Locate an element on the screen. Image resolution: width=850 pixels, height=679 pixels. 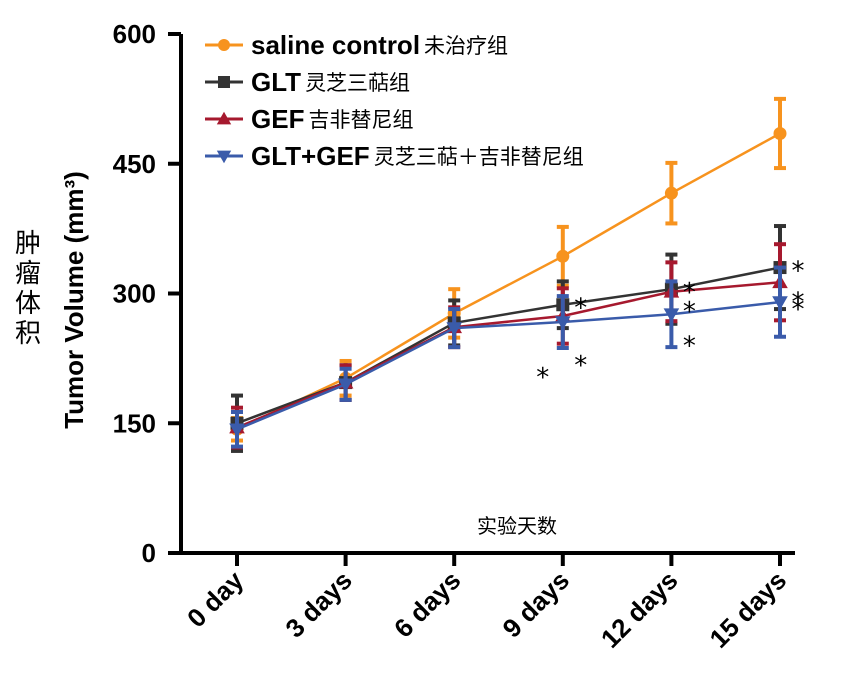
y-tick-label: 600 is located at coordinates (134, 34).